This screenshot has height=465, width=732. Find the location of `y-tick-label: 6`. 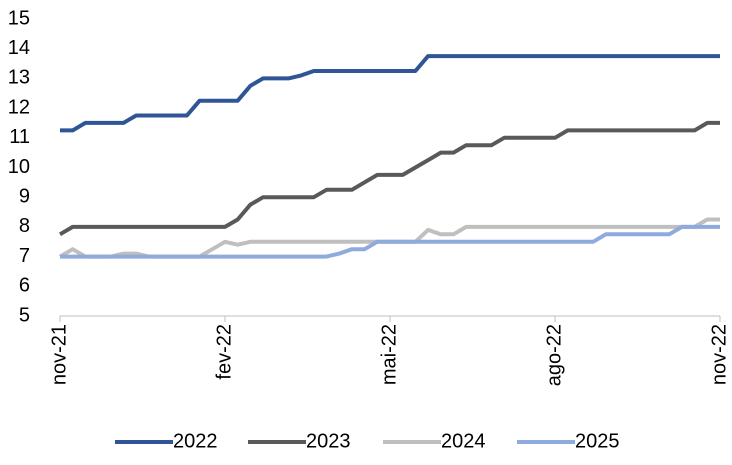

y-tick-label: 6 is located at coordinates (24, 286).